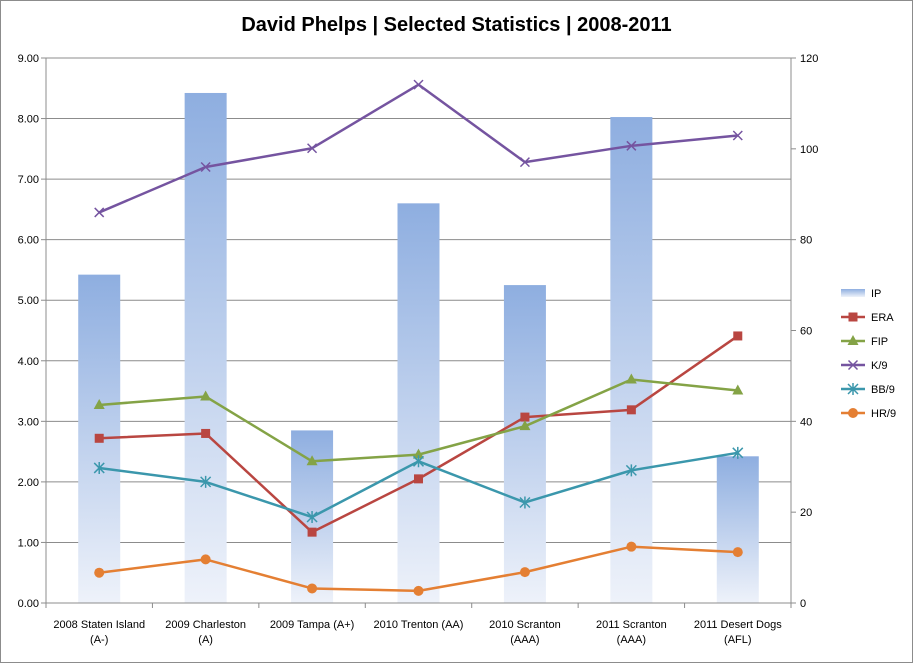 The width and height of the screenshot is (913, 663). What do you see at coordinates (876, 294) in the screenshot?
I see `legend-label-ip: IP` at bounding box center [876, 294].